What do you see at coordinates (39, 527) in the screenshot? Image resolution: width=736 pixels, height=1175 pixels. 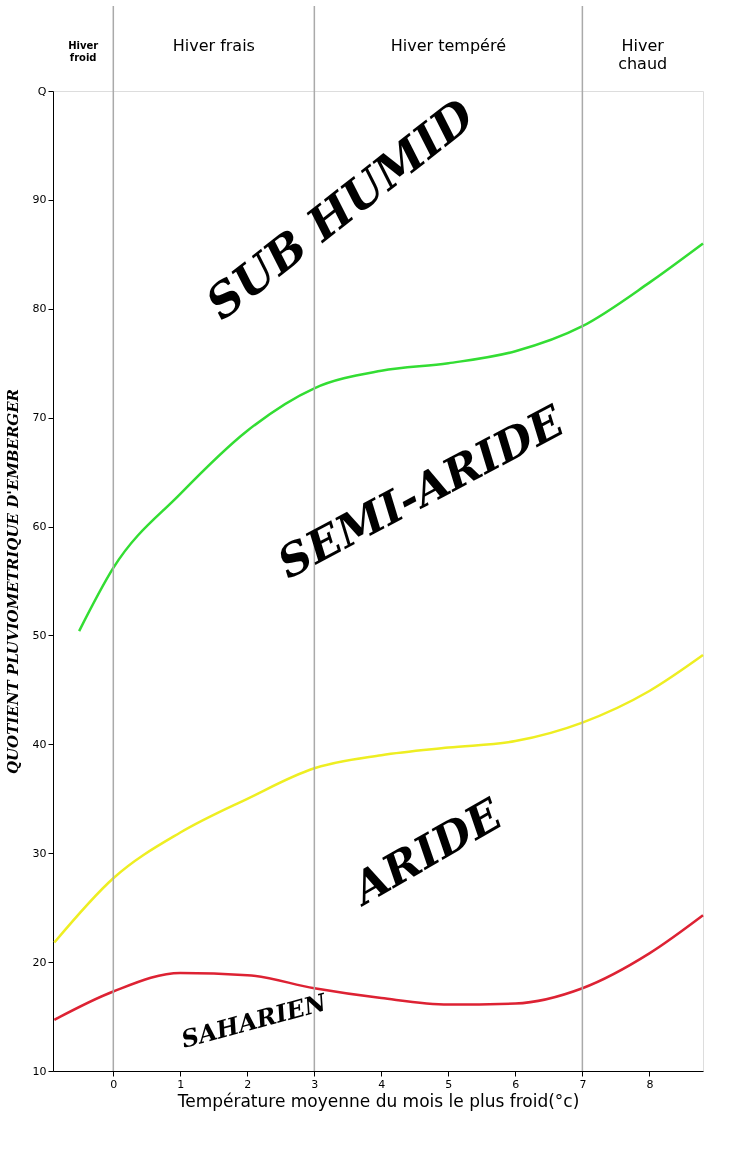 I see `y-tick-label: 60` at bounding box center [39, 527].